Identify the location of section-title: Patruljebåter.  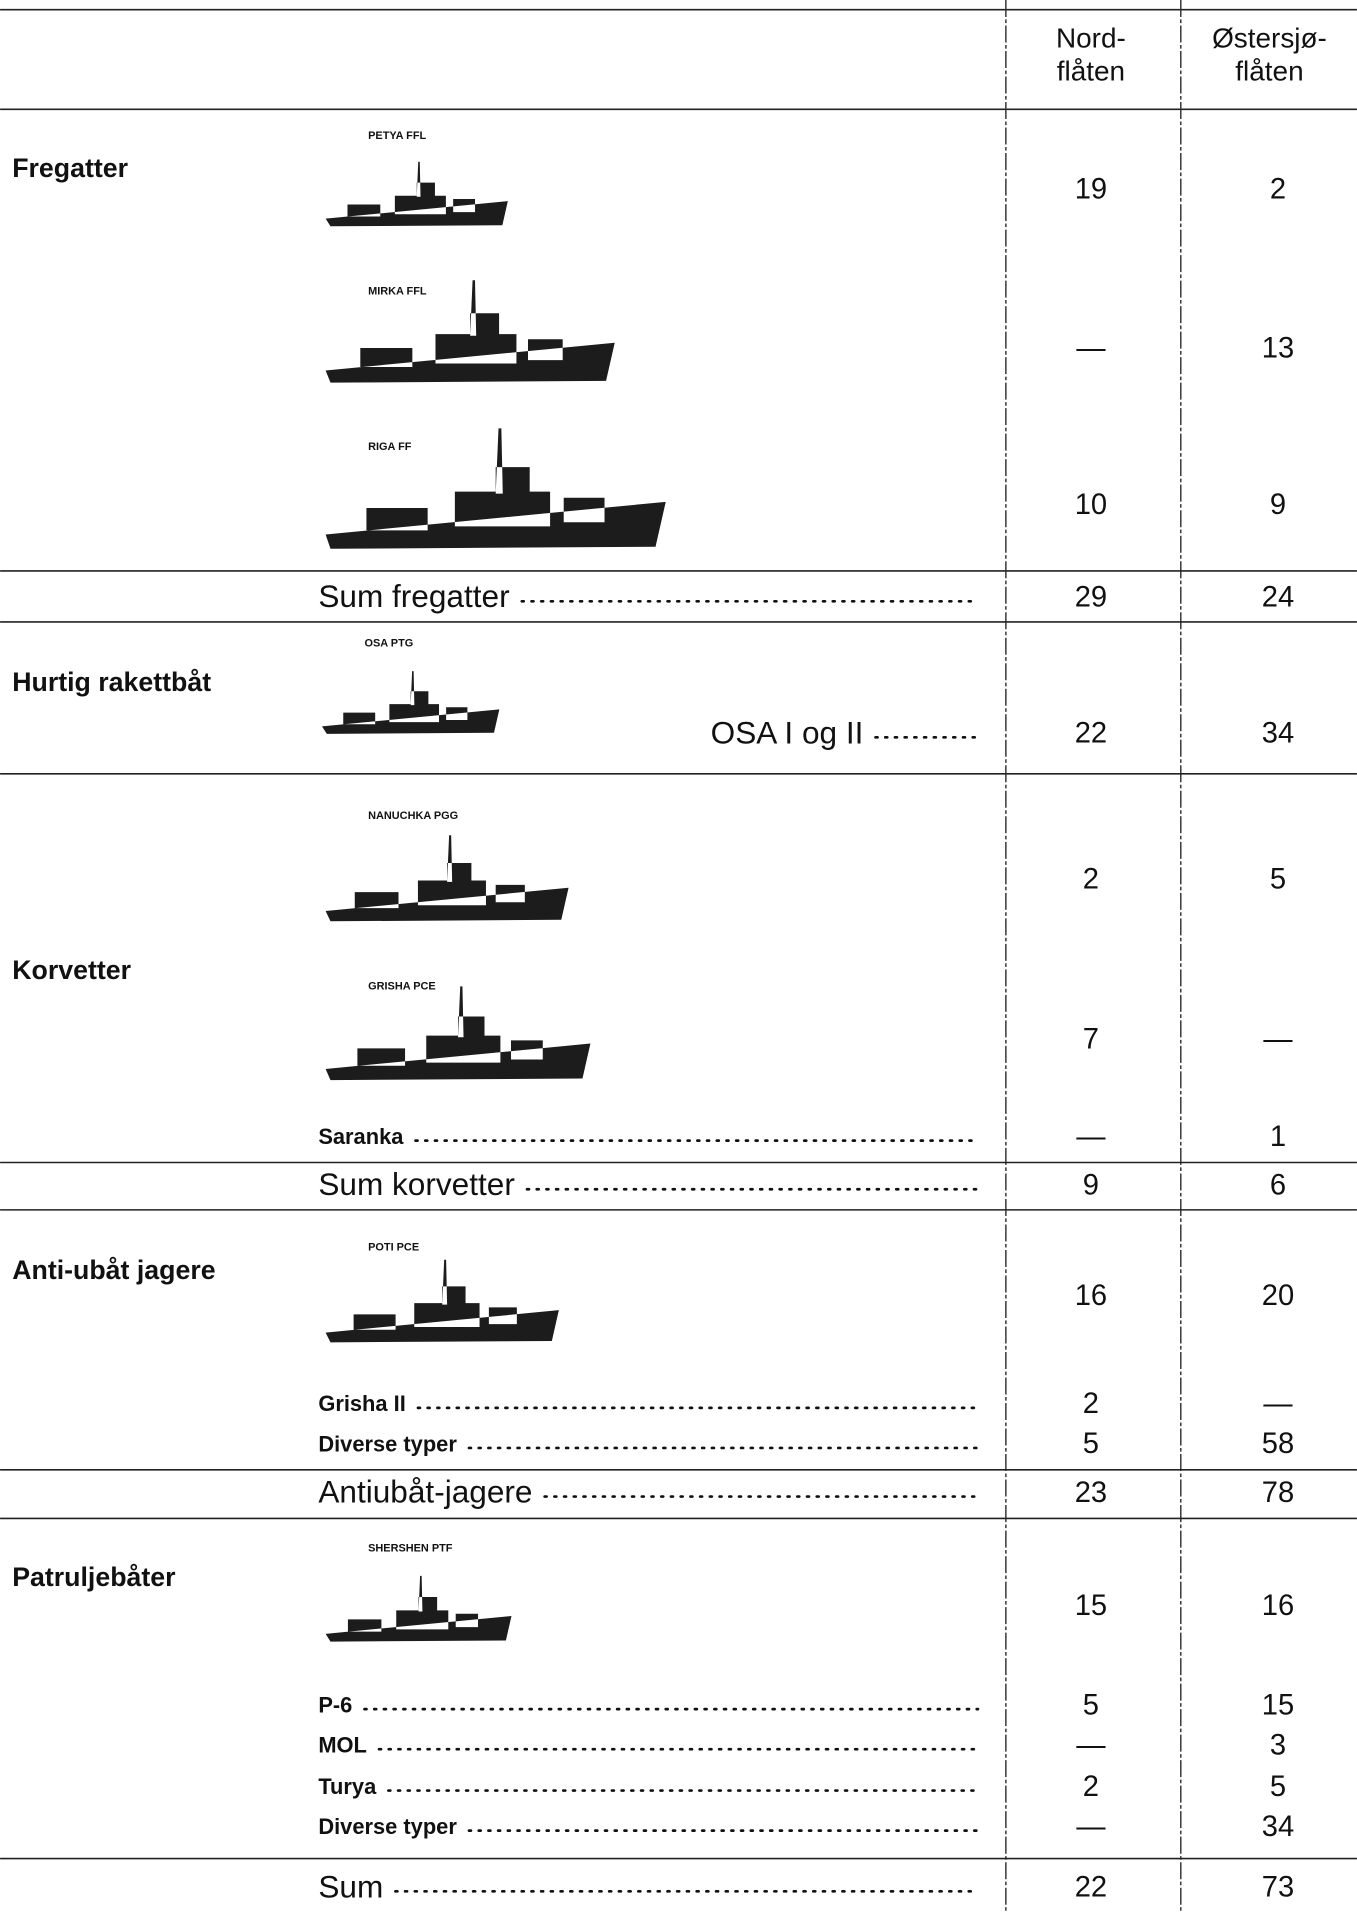
(93, 1577).